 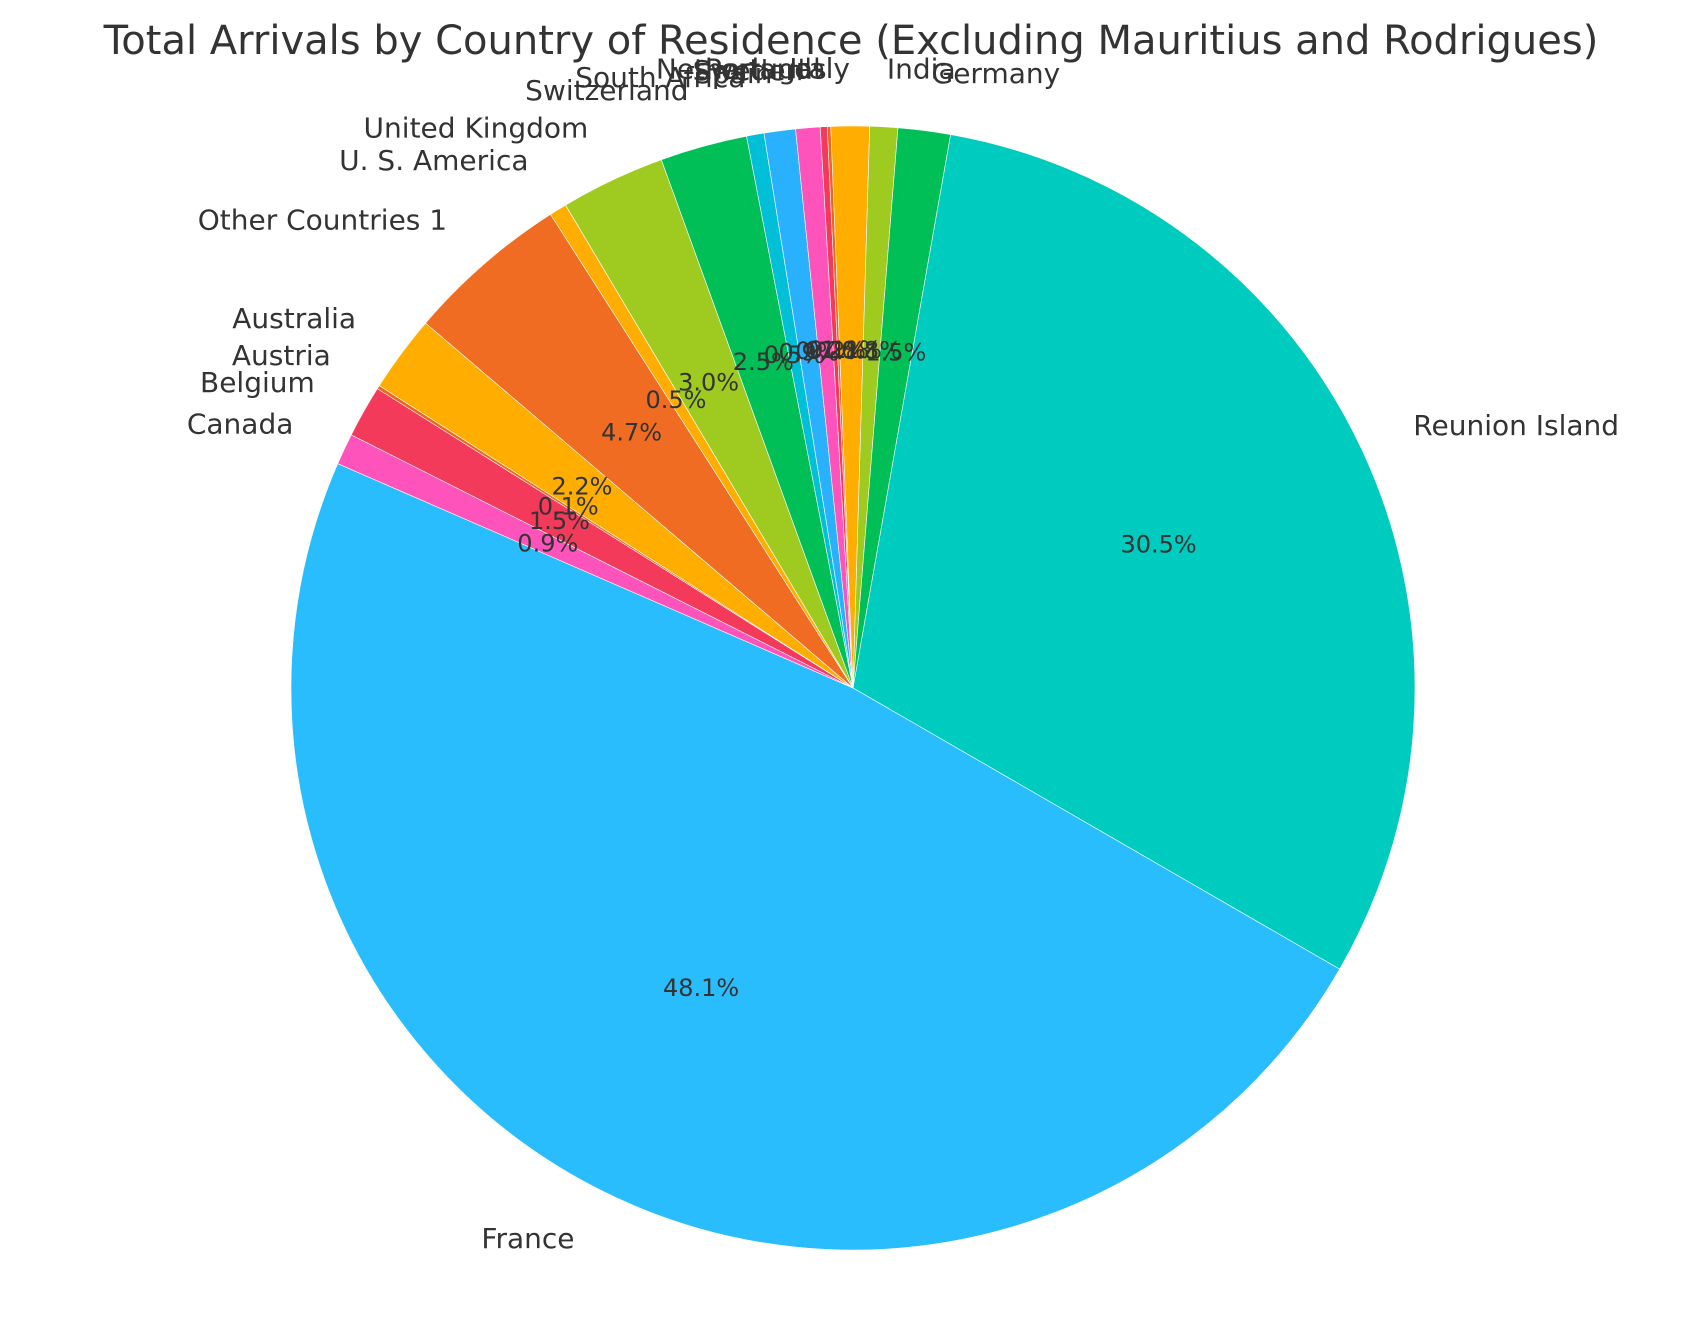 I want to click on slice-percent-austria: 0.1%, so click(x=568, y=507).